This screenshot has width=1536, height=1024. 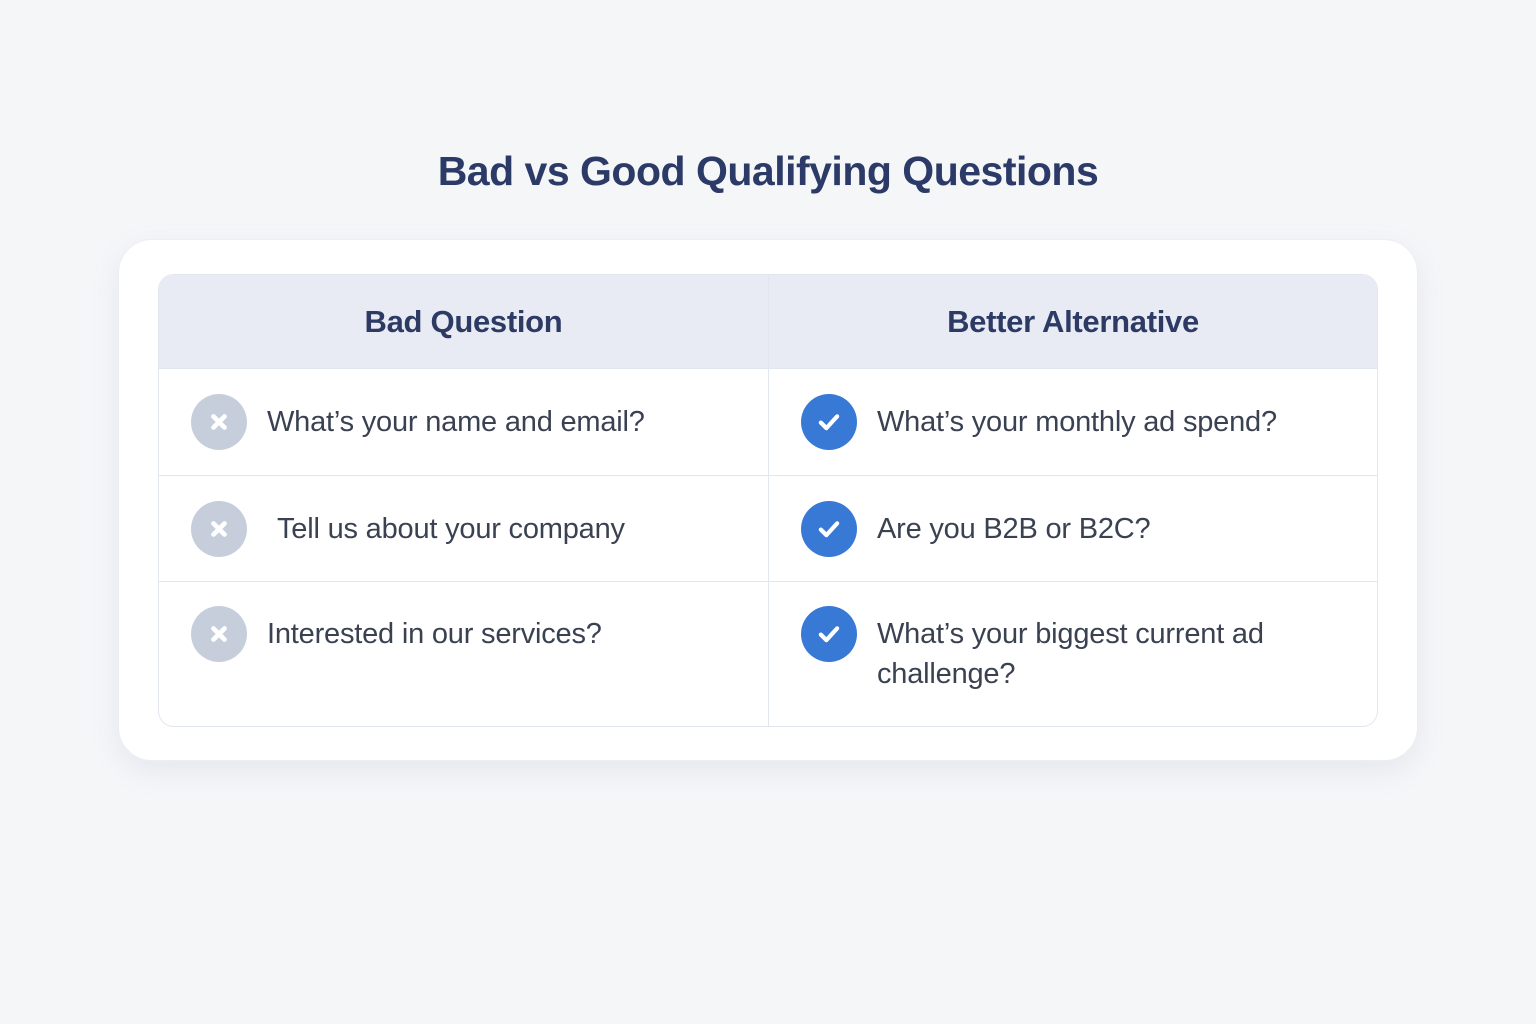 I want to click on better-alternative-cell: What’s your monthly ad spend?, so click(x=1072, y=422).